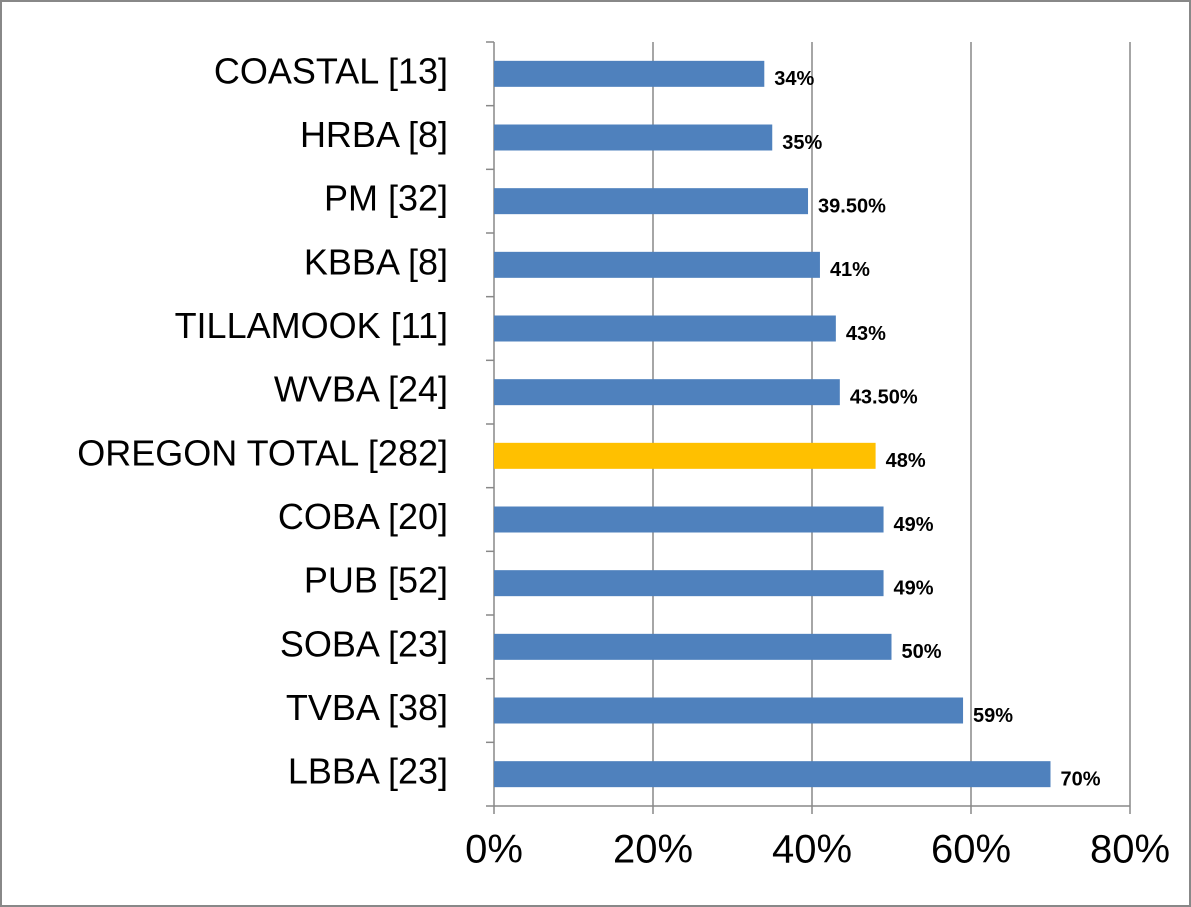 The width and height of the screenshot is (1191, 907). I want to click on y-tick-label: PUB [52], so click(376, 580).